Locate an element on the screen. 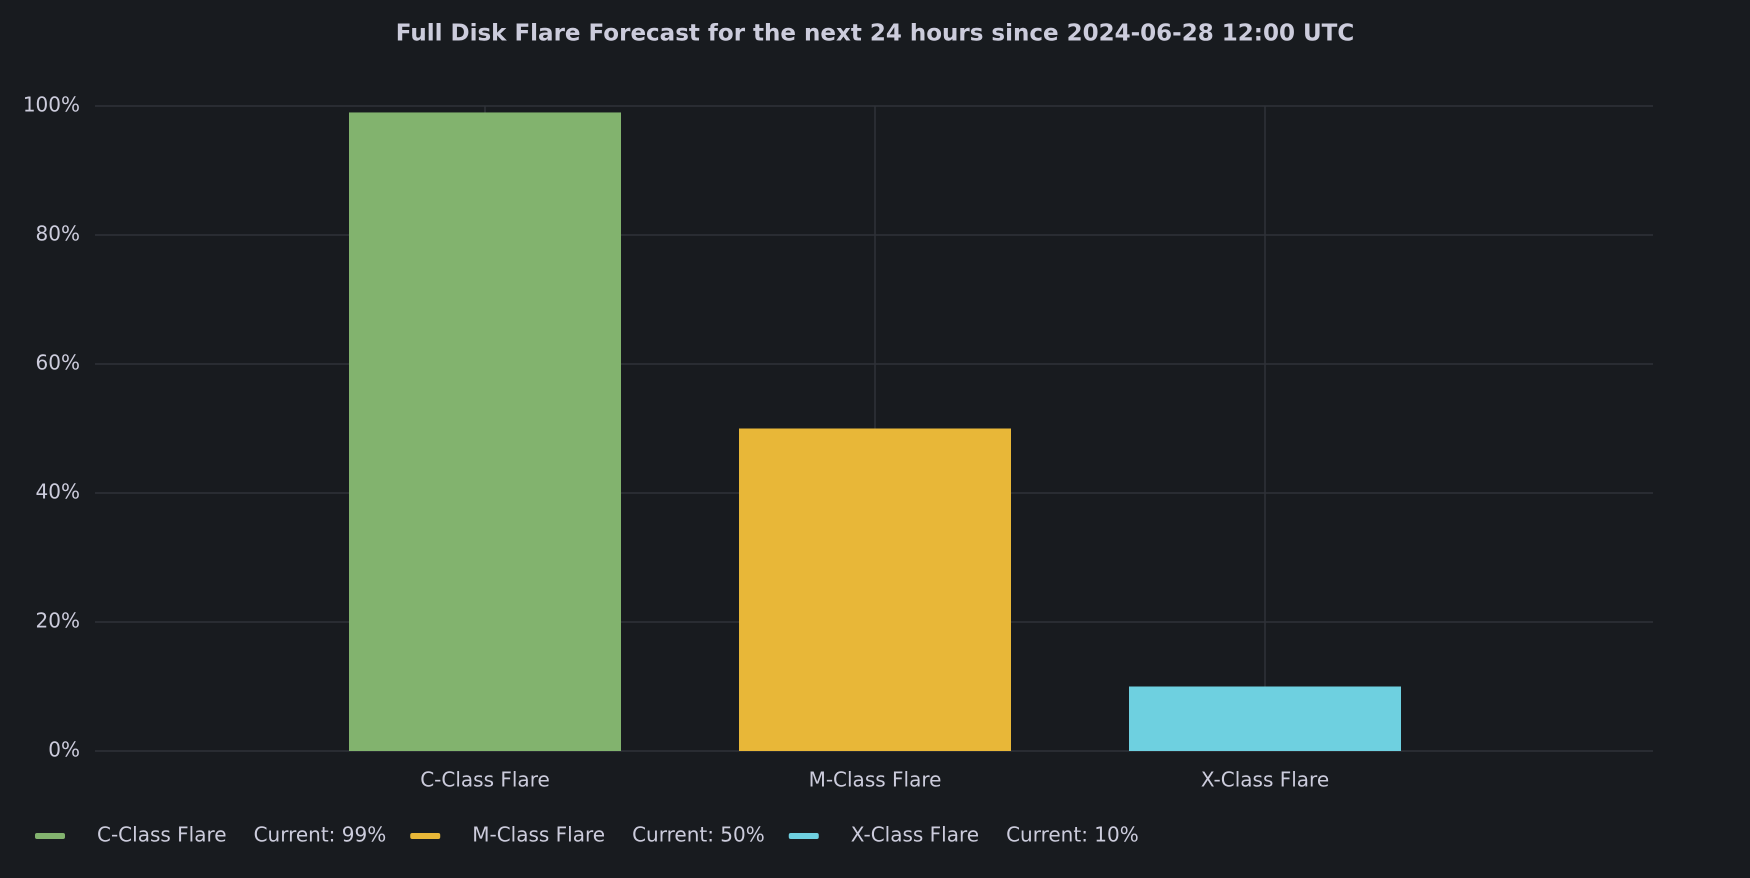 The image size is (1750, 878). y-tick-label: 20% is located at coordinates (58, 621).